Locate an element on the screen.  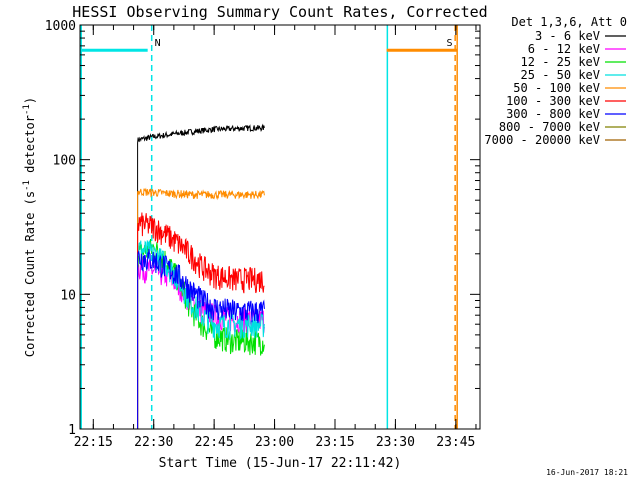
legend-label-9: 7000 - 20000 keV is located at coordinates (542, 140).